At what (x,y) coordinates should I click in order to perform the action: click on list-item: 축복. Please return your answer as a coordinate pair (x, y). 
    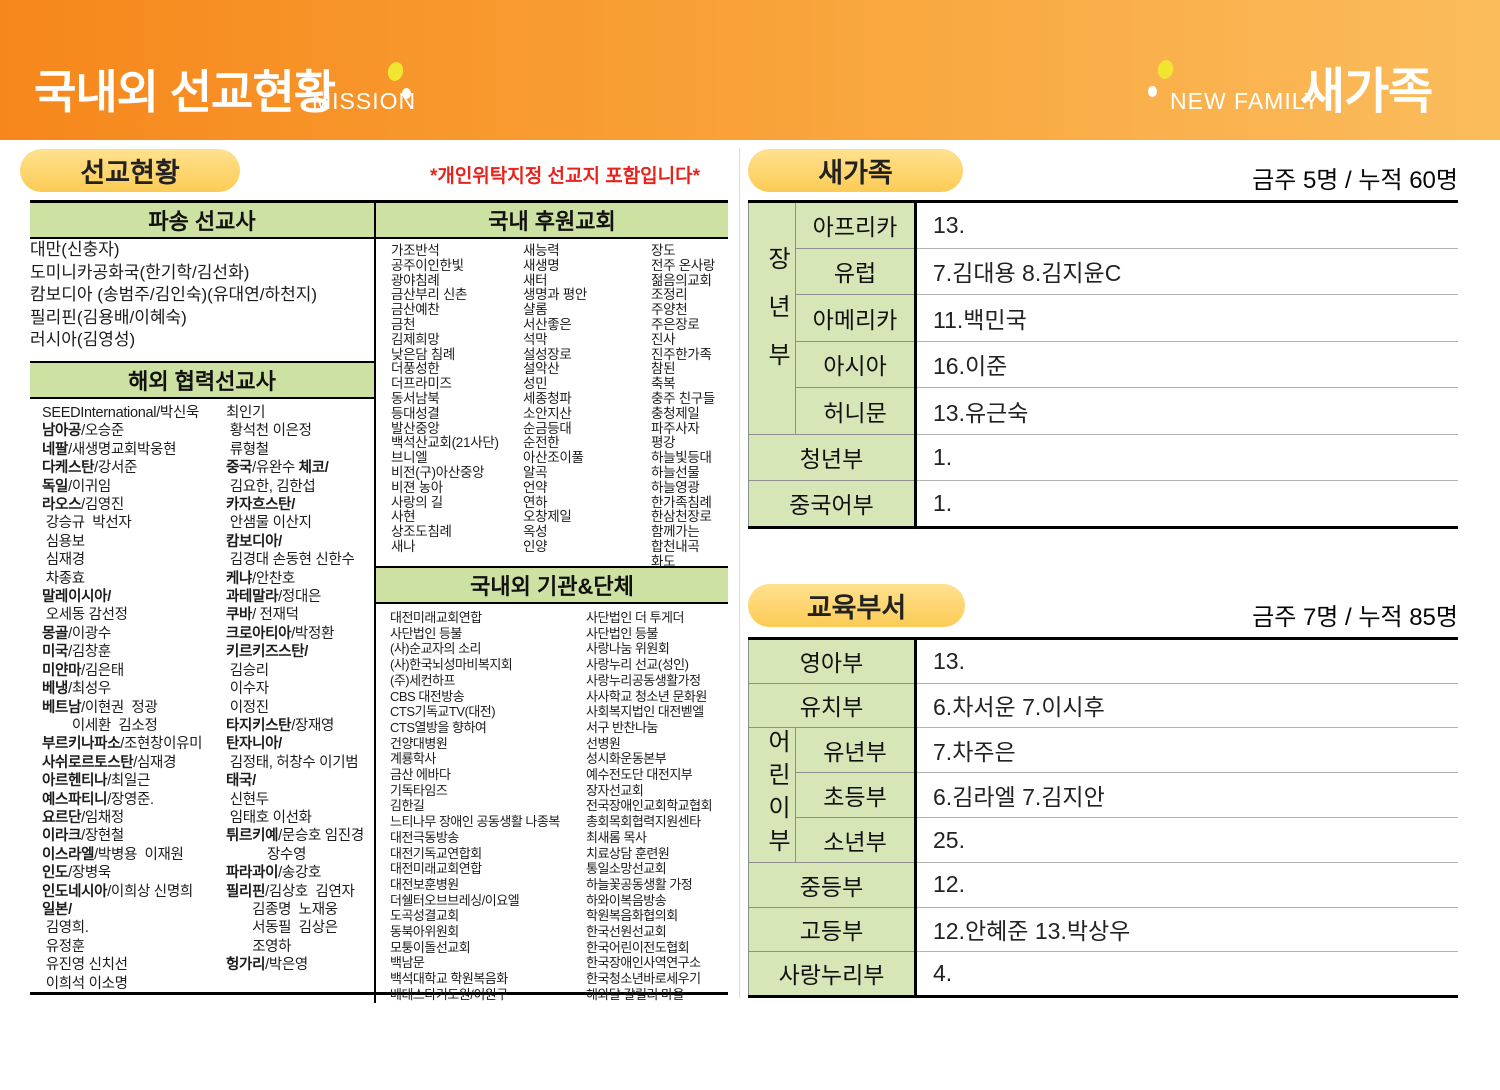
    Looking at the image, I should click on (663, 384).